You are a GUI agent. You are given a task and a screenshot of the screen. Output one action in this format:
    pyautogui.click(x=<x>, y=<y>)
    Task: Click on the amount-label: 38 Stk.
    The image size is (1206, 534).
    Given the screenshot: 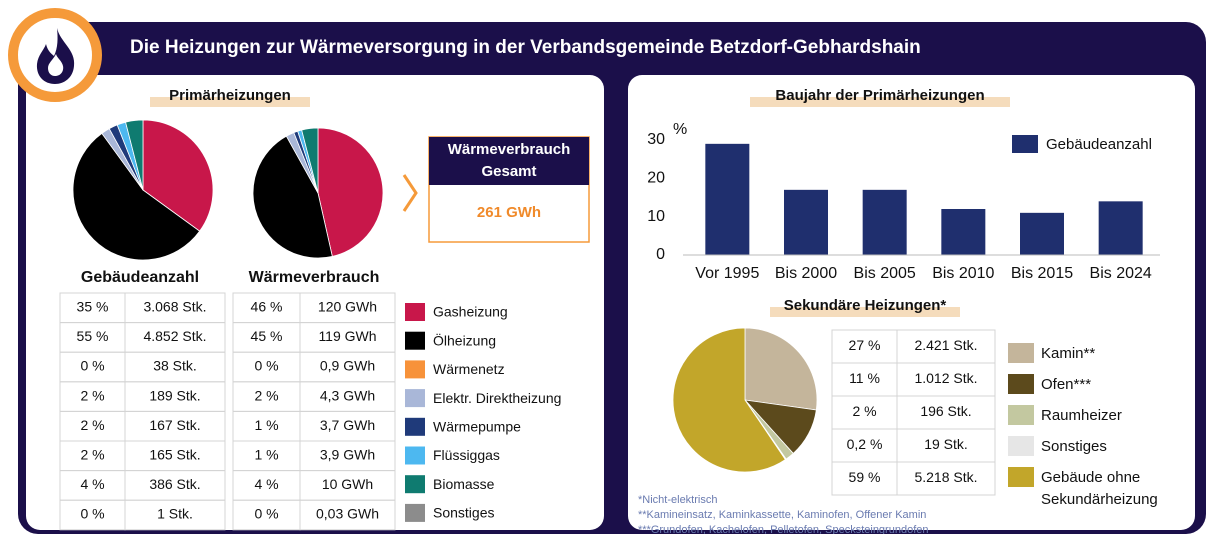 What is the action you would take?
    pyautogui.click(x=175, y=366)
    